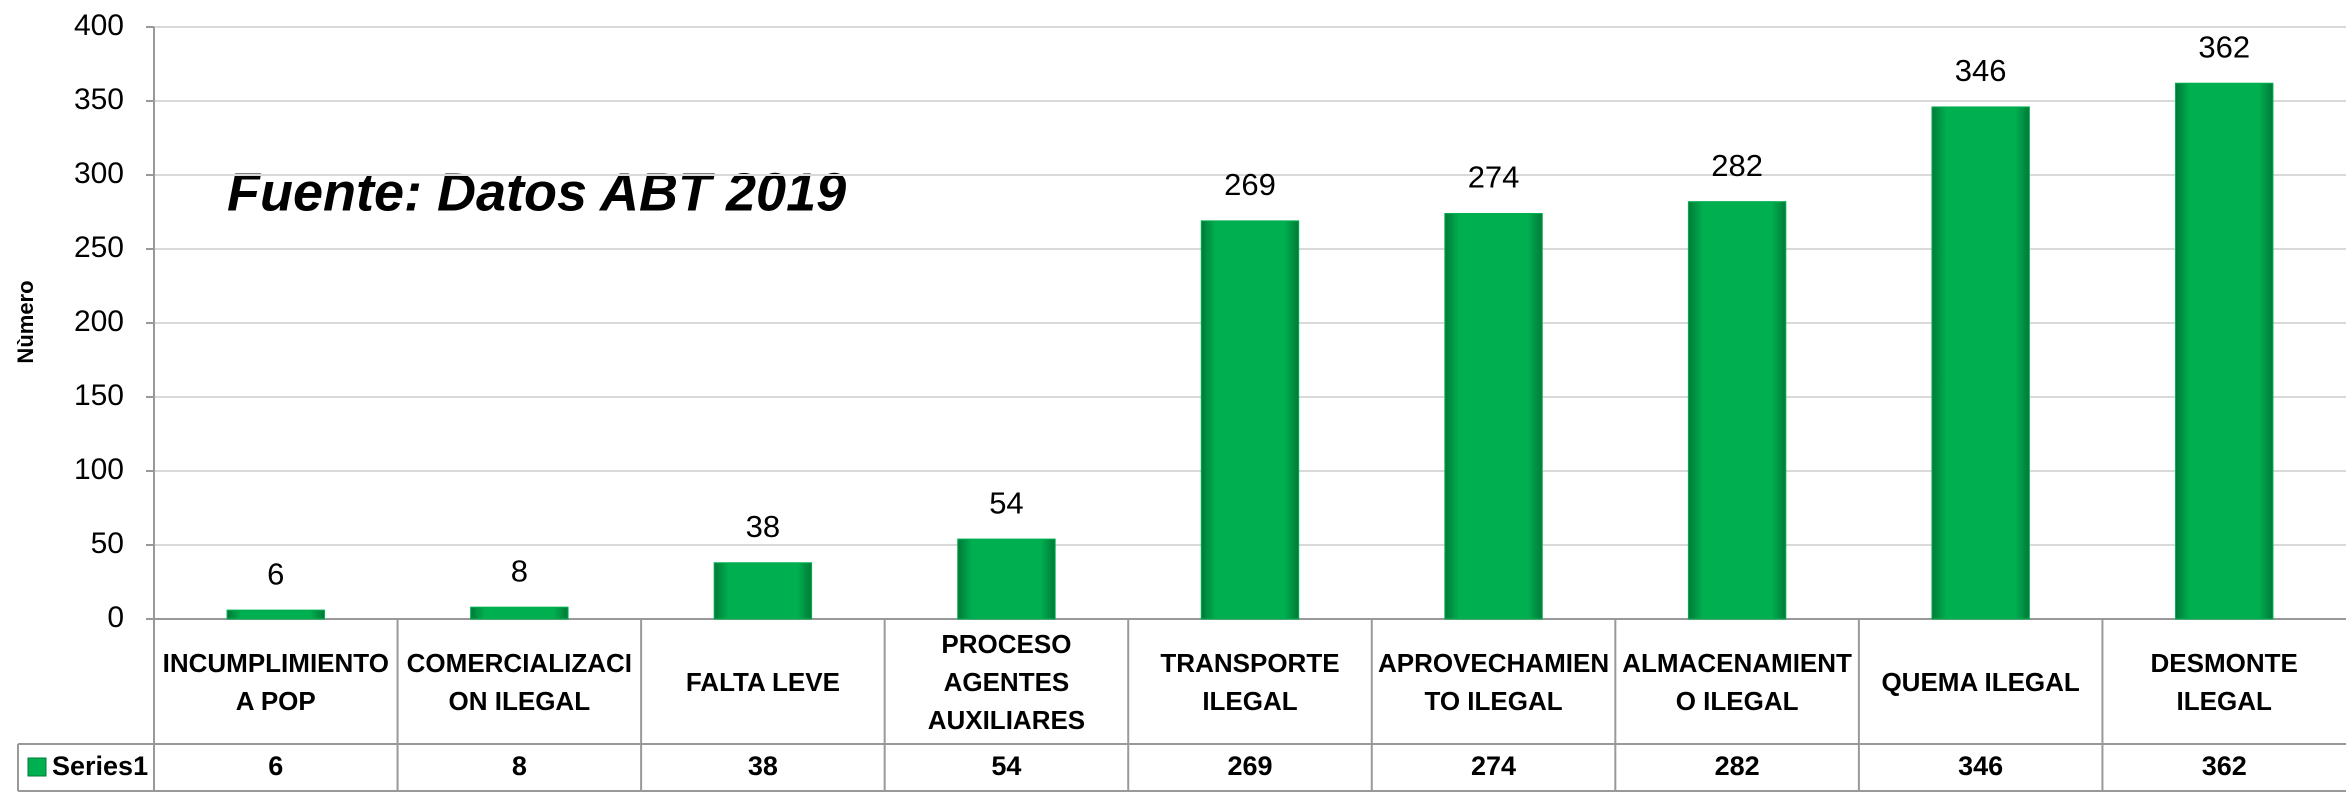  Describe the element at coordinates (1737, 165) in the screenshot. I see `data-label: 282` at that location.